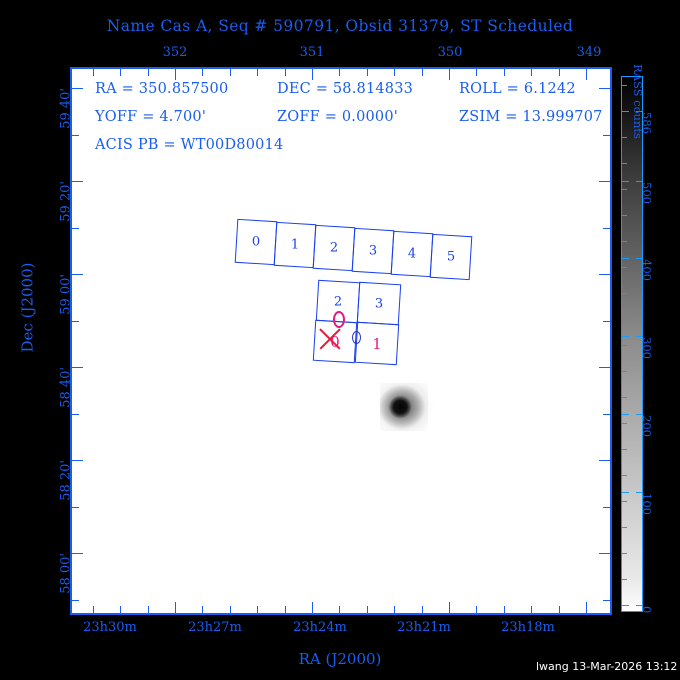  I want to click on colorbar-title: RASS counts, so click(638, 101).